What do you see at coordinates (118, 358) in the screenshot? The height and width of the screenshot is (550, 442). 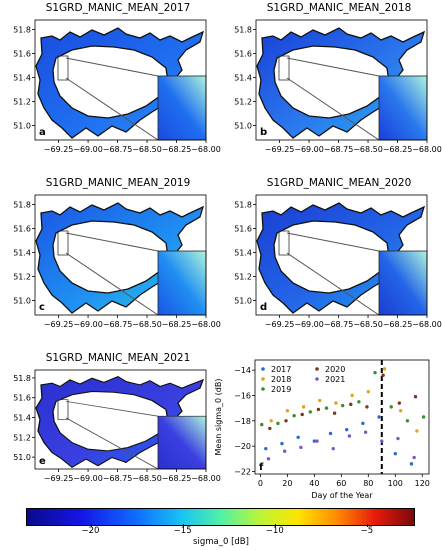 I see `panel-title: S1GRD_MANIC_MEAN_2021` at bounding box center [118, 358].